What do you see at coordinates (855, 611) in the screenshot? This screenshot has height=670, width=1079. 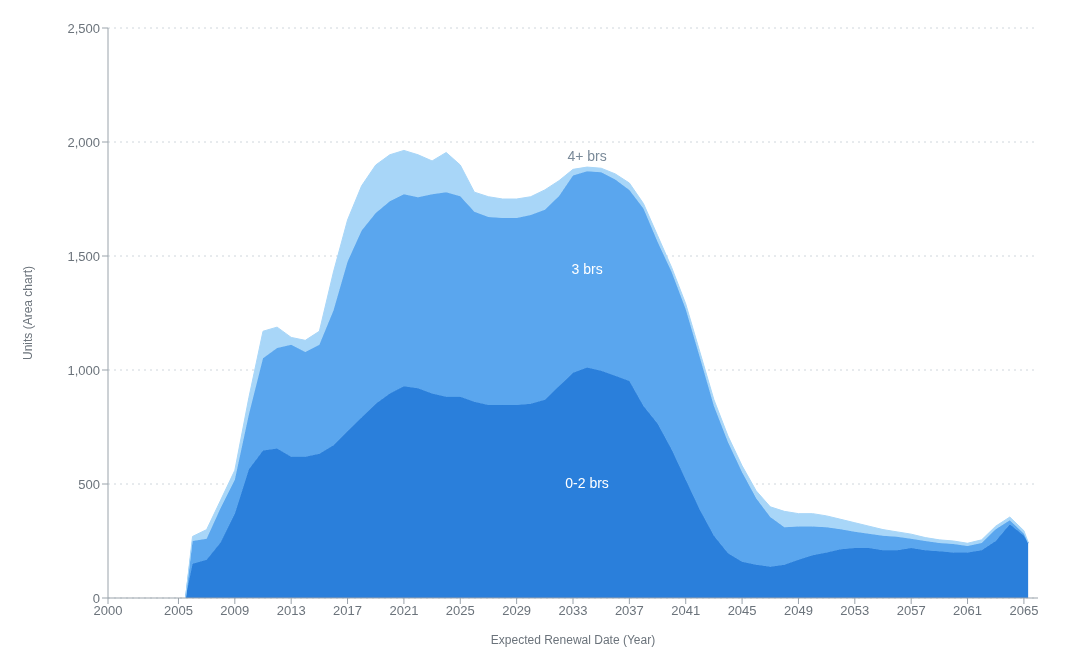 I see `x-tick-label: 2053` at bounding box center [855, 611].